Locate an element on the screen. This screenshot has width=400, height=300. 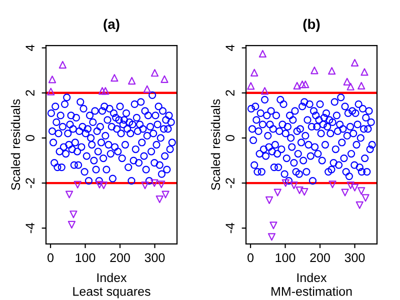
text: Least squares is located at coordinates (111, 292).